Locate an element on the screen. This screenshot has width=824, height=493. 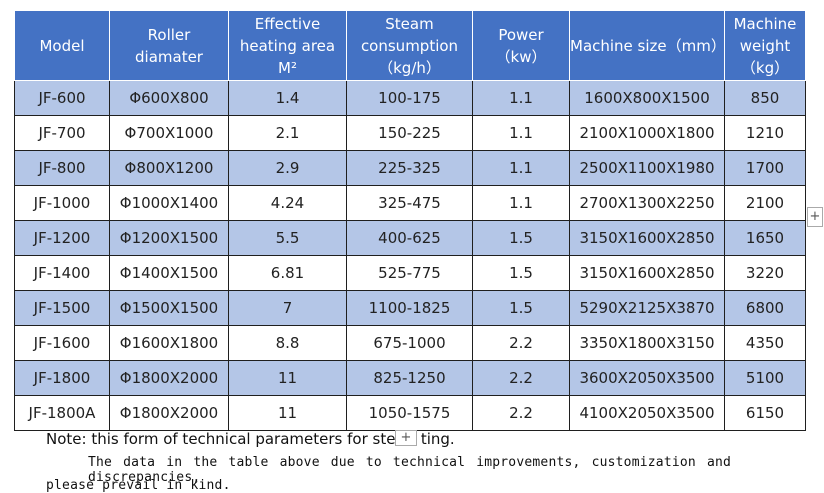
table-cell: 325-475 is located at coordinates (409, 203).